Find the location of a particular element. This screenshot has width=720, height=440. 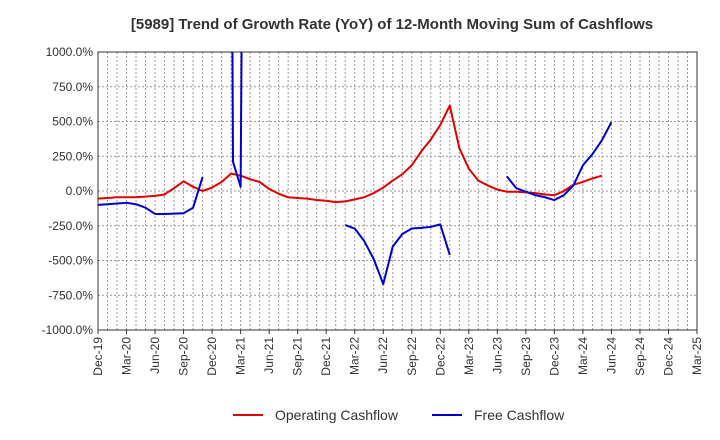

x-tick-label: Dec-23 is located at coordinates (554, 356).